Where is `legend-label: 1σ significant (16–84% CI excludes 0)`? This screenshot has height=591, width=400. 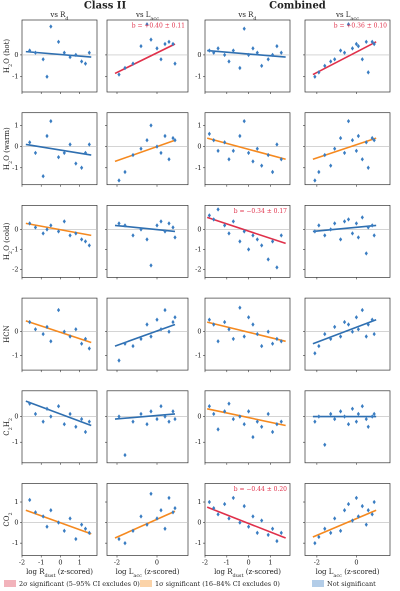 legend-label: 1σ significant (16–84% CI excludes 0) is located at coordinates (217, 584).